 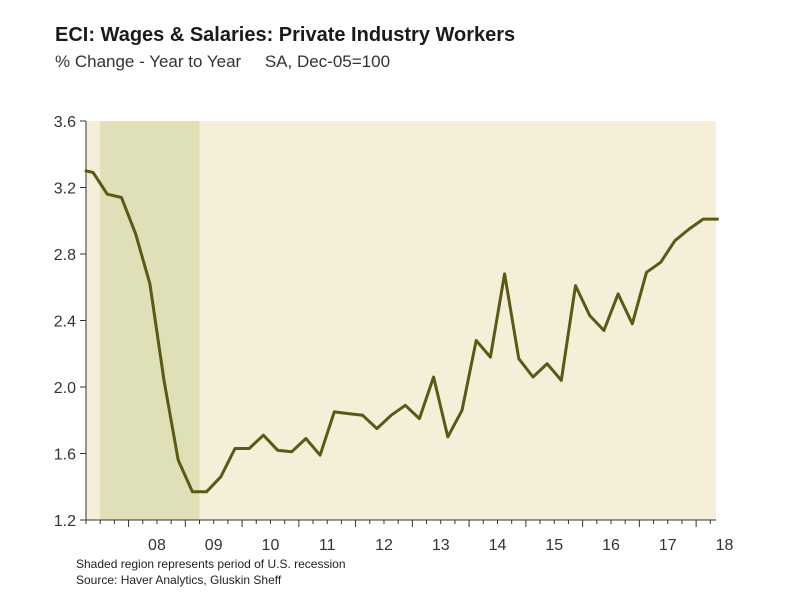 What do you see at coordinates (150, 320) in the screenshot?
I see `recession-band` at bounding box center [150, 320].